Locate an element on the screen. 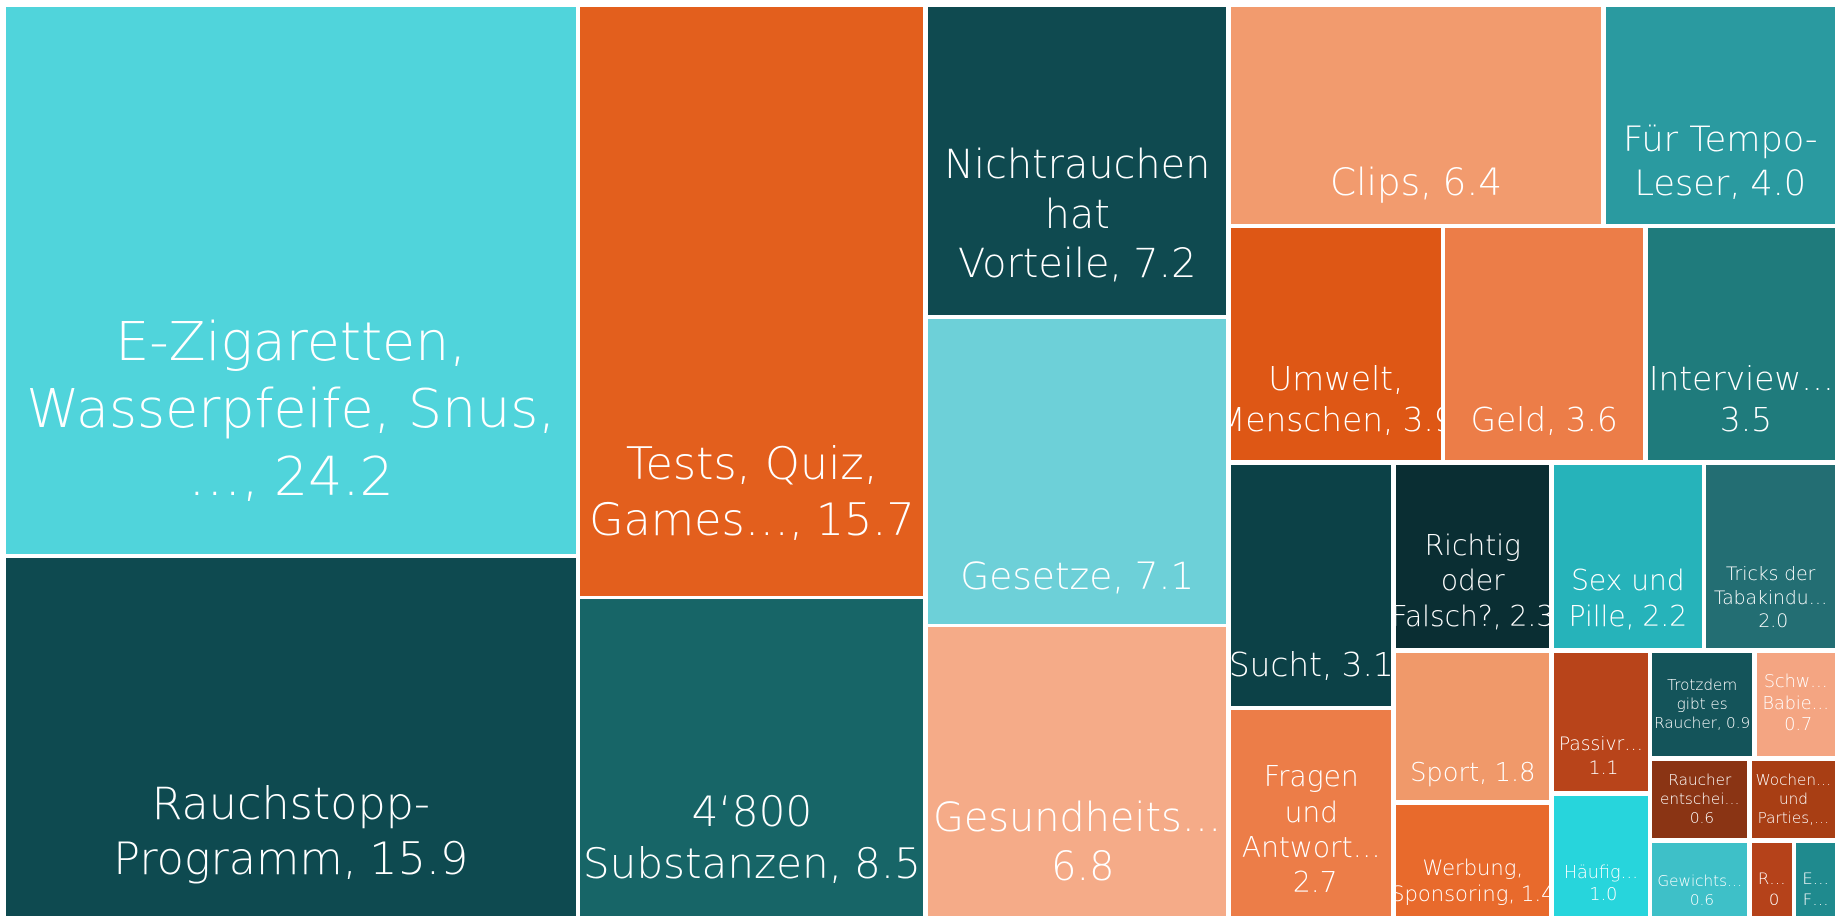 The width and height of the screenshot is (1835, 916). cell-label: Häufig…1.0 is located at coordinates (1601, 856).